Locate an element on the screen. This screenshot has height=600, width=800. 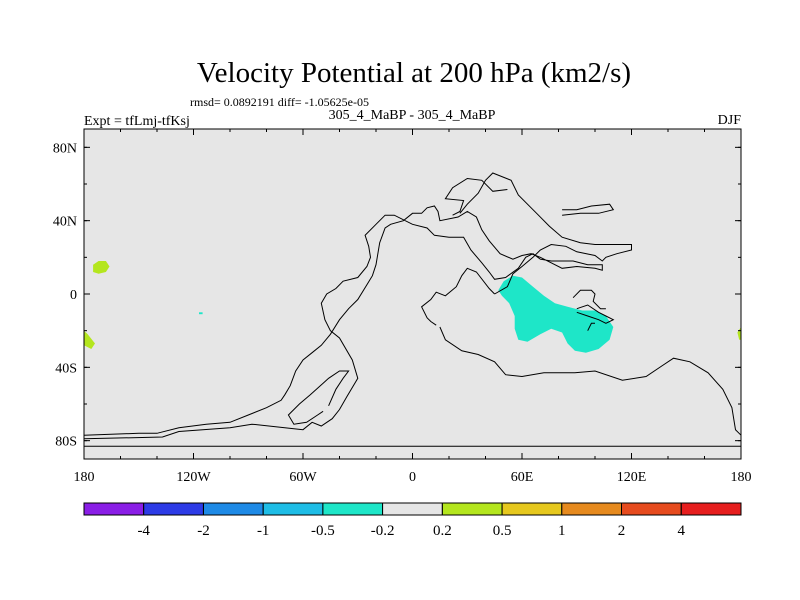
stats-line: rmsd= 0.0892191 diff= -1.05625e-05 is located at coordinates (279, 102).